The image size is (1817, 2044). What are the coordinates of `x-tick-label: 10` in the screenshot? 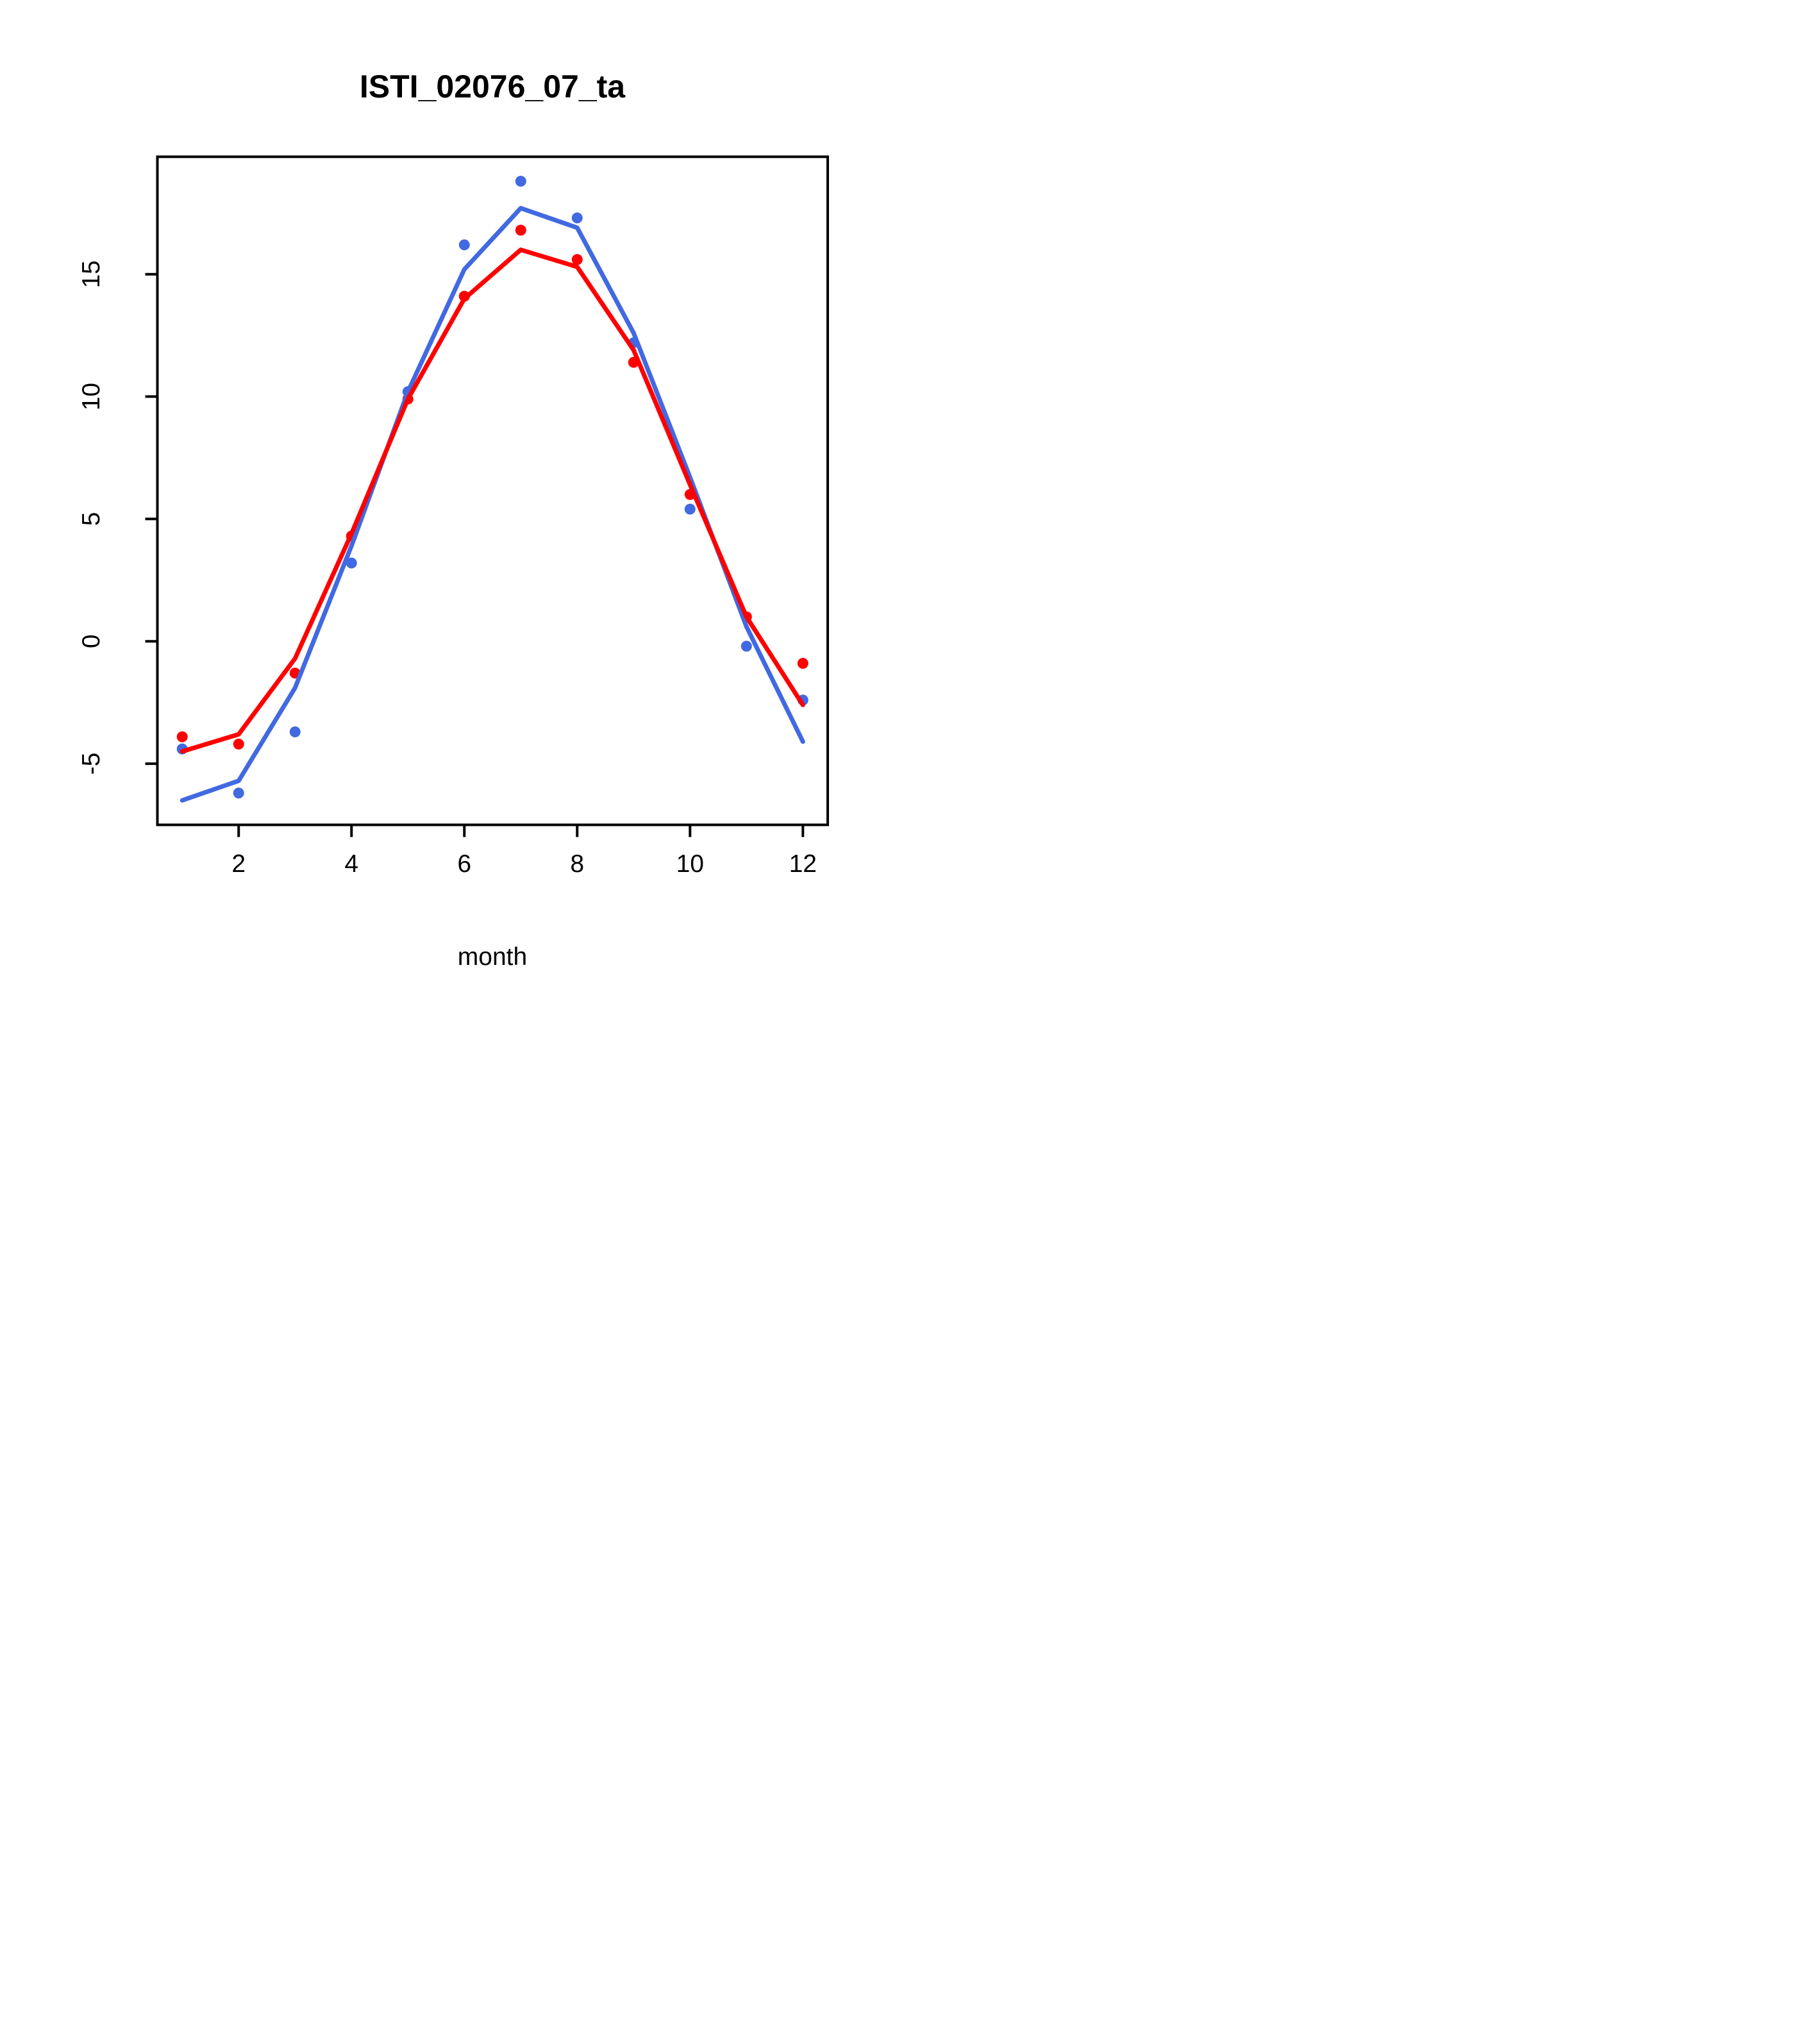 It's located at (690, 864).